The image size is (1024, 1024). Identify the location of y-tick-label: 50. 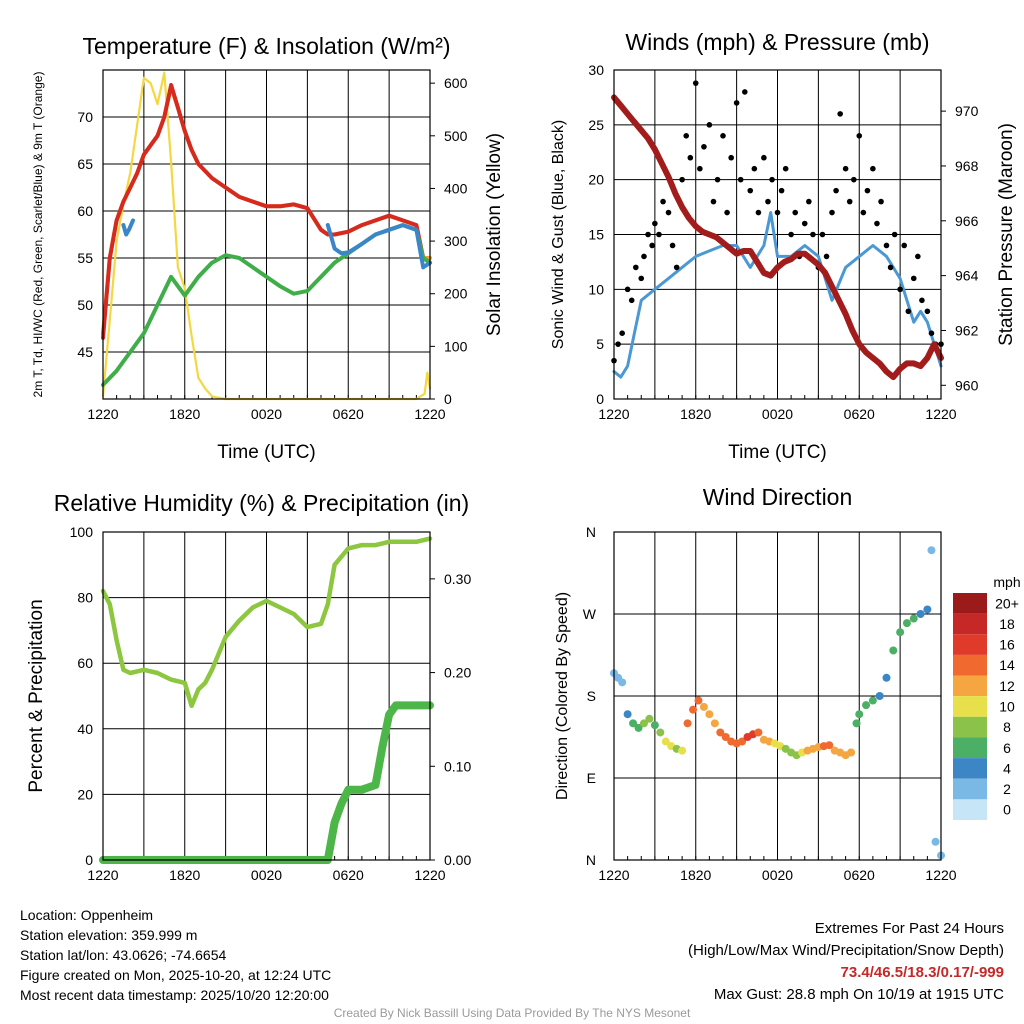
(85, 305).